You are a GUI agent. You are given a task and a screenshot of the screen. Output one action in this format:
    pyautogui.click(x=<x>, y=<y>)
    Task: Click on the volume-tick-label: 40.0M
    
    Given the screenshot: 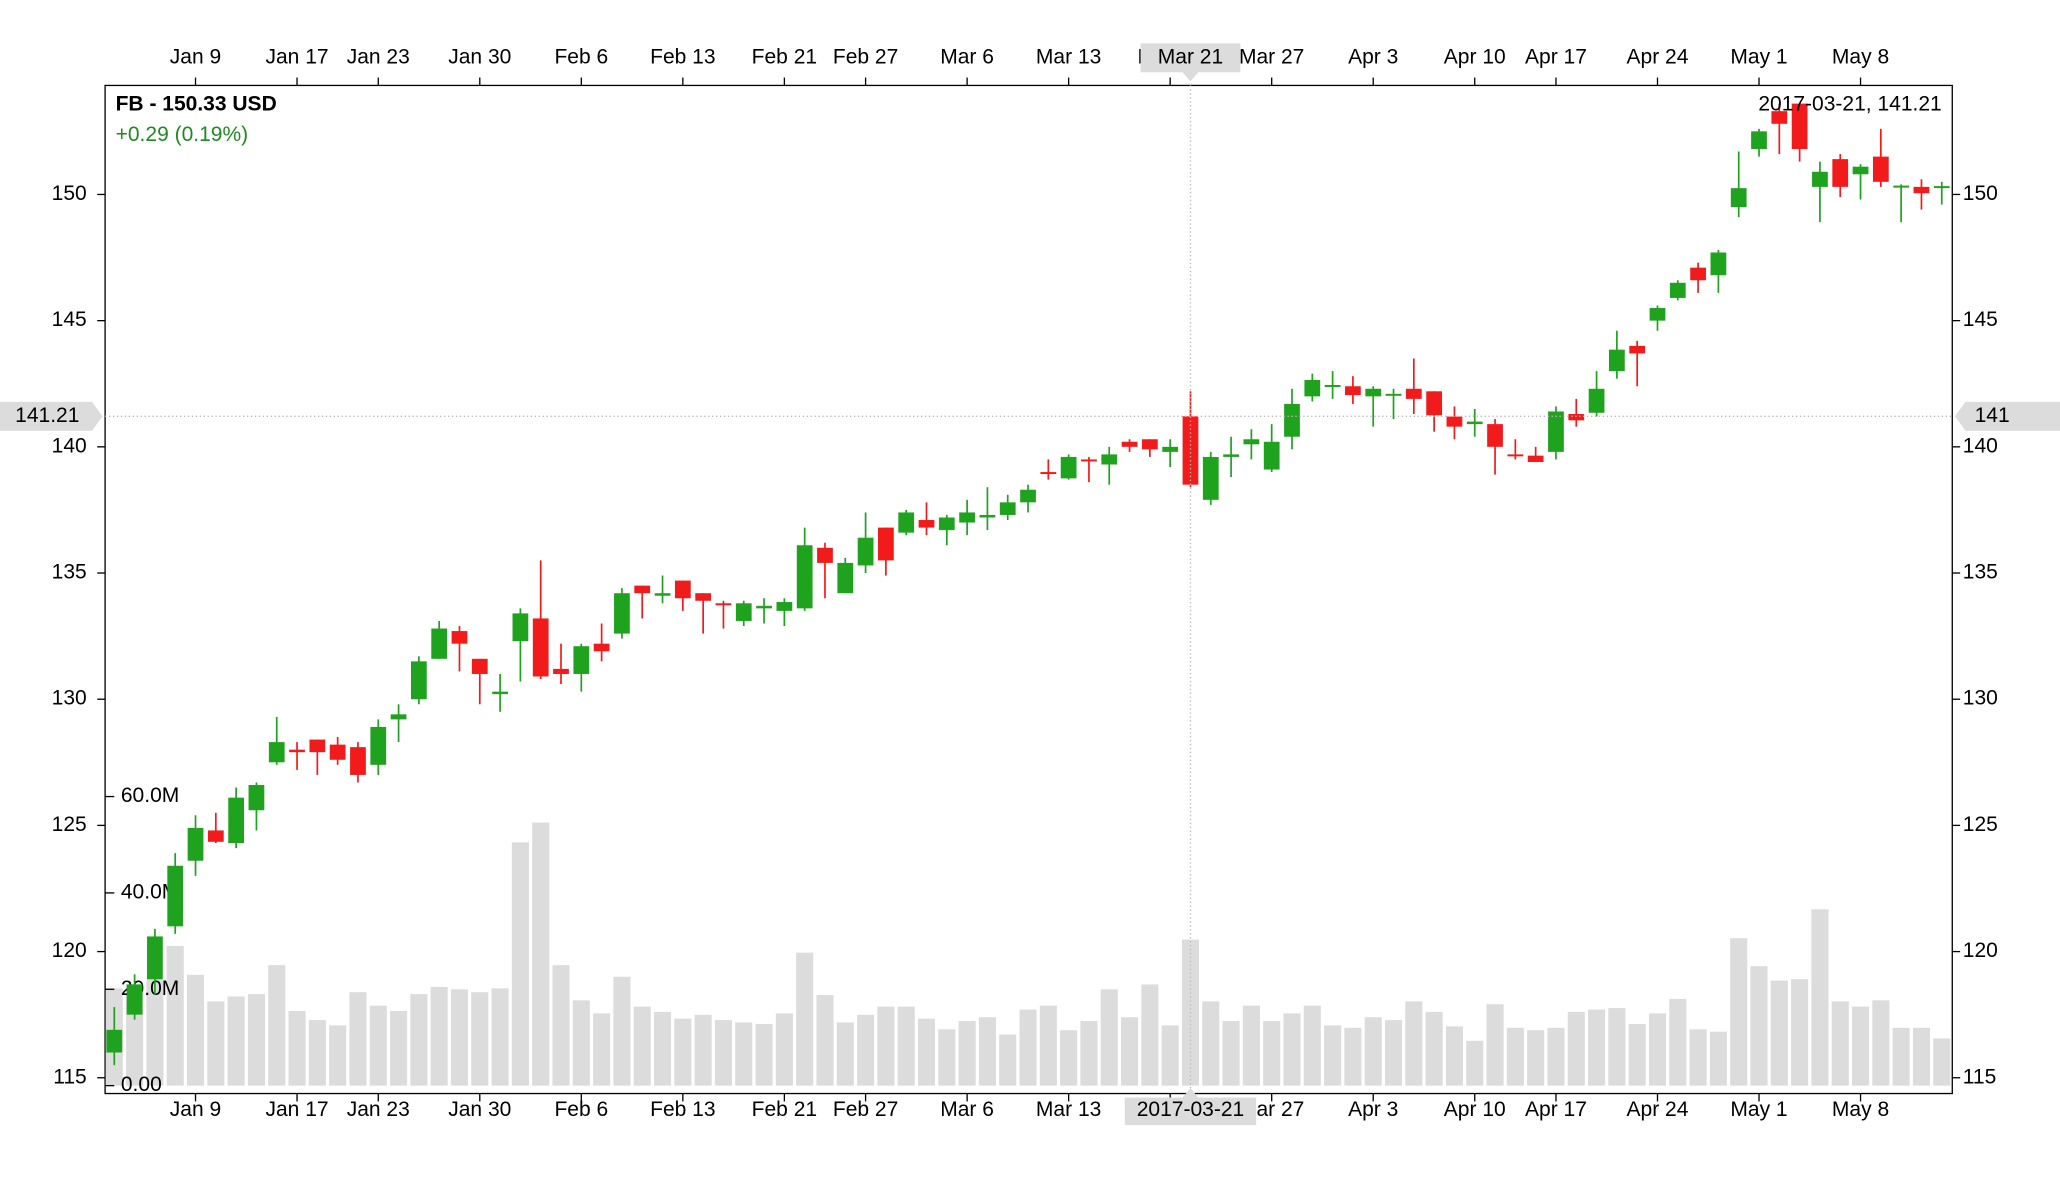 What is the action you would take?
    pyautogui.click(x=150, y=891)
    